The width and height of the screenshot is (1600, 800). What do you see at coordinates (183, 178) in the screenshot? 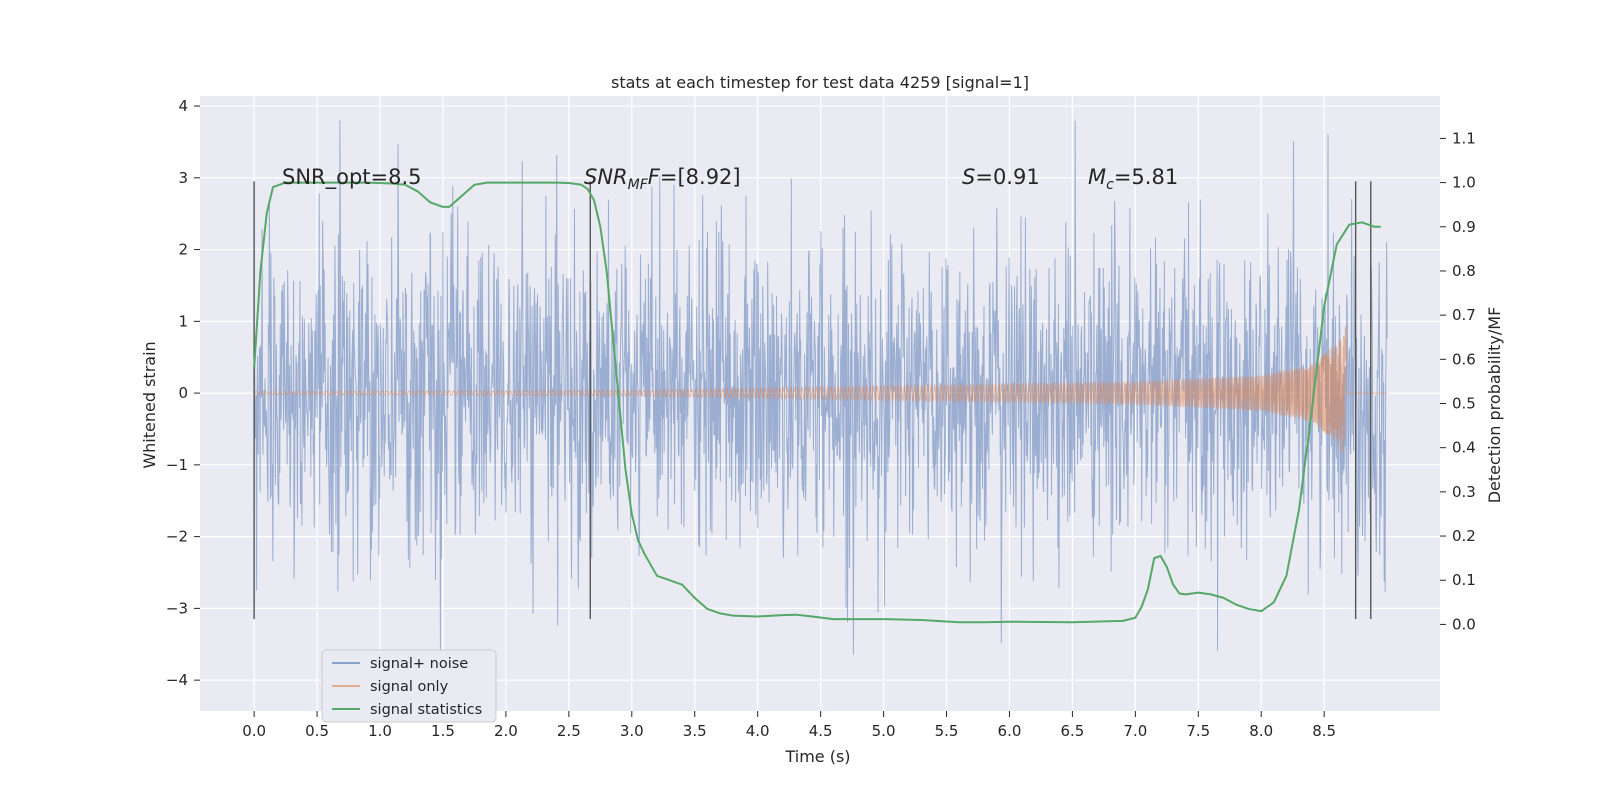
I see `y-tick-label: 3` at bounding box center [183, 178].